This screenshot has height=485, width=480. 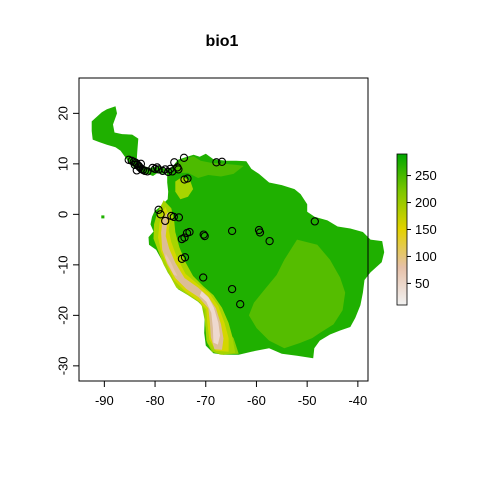 What do you see at coordinates (63, 264) in the screenshot?
I see `y-tick-label: -10` at bounding box center [63, 264].